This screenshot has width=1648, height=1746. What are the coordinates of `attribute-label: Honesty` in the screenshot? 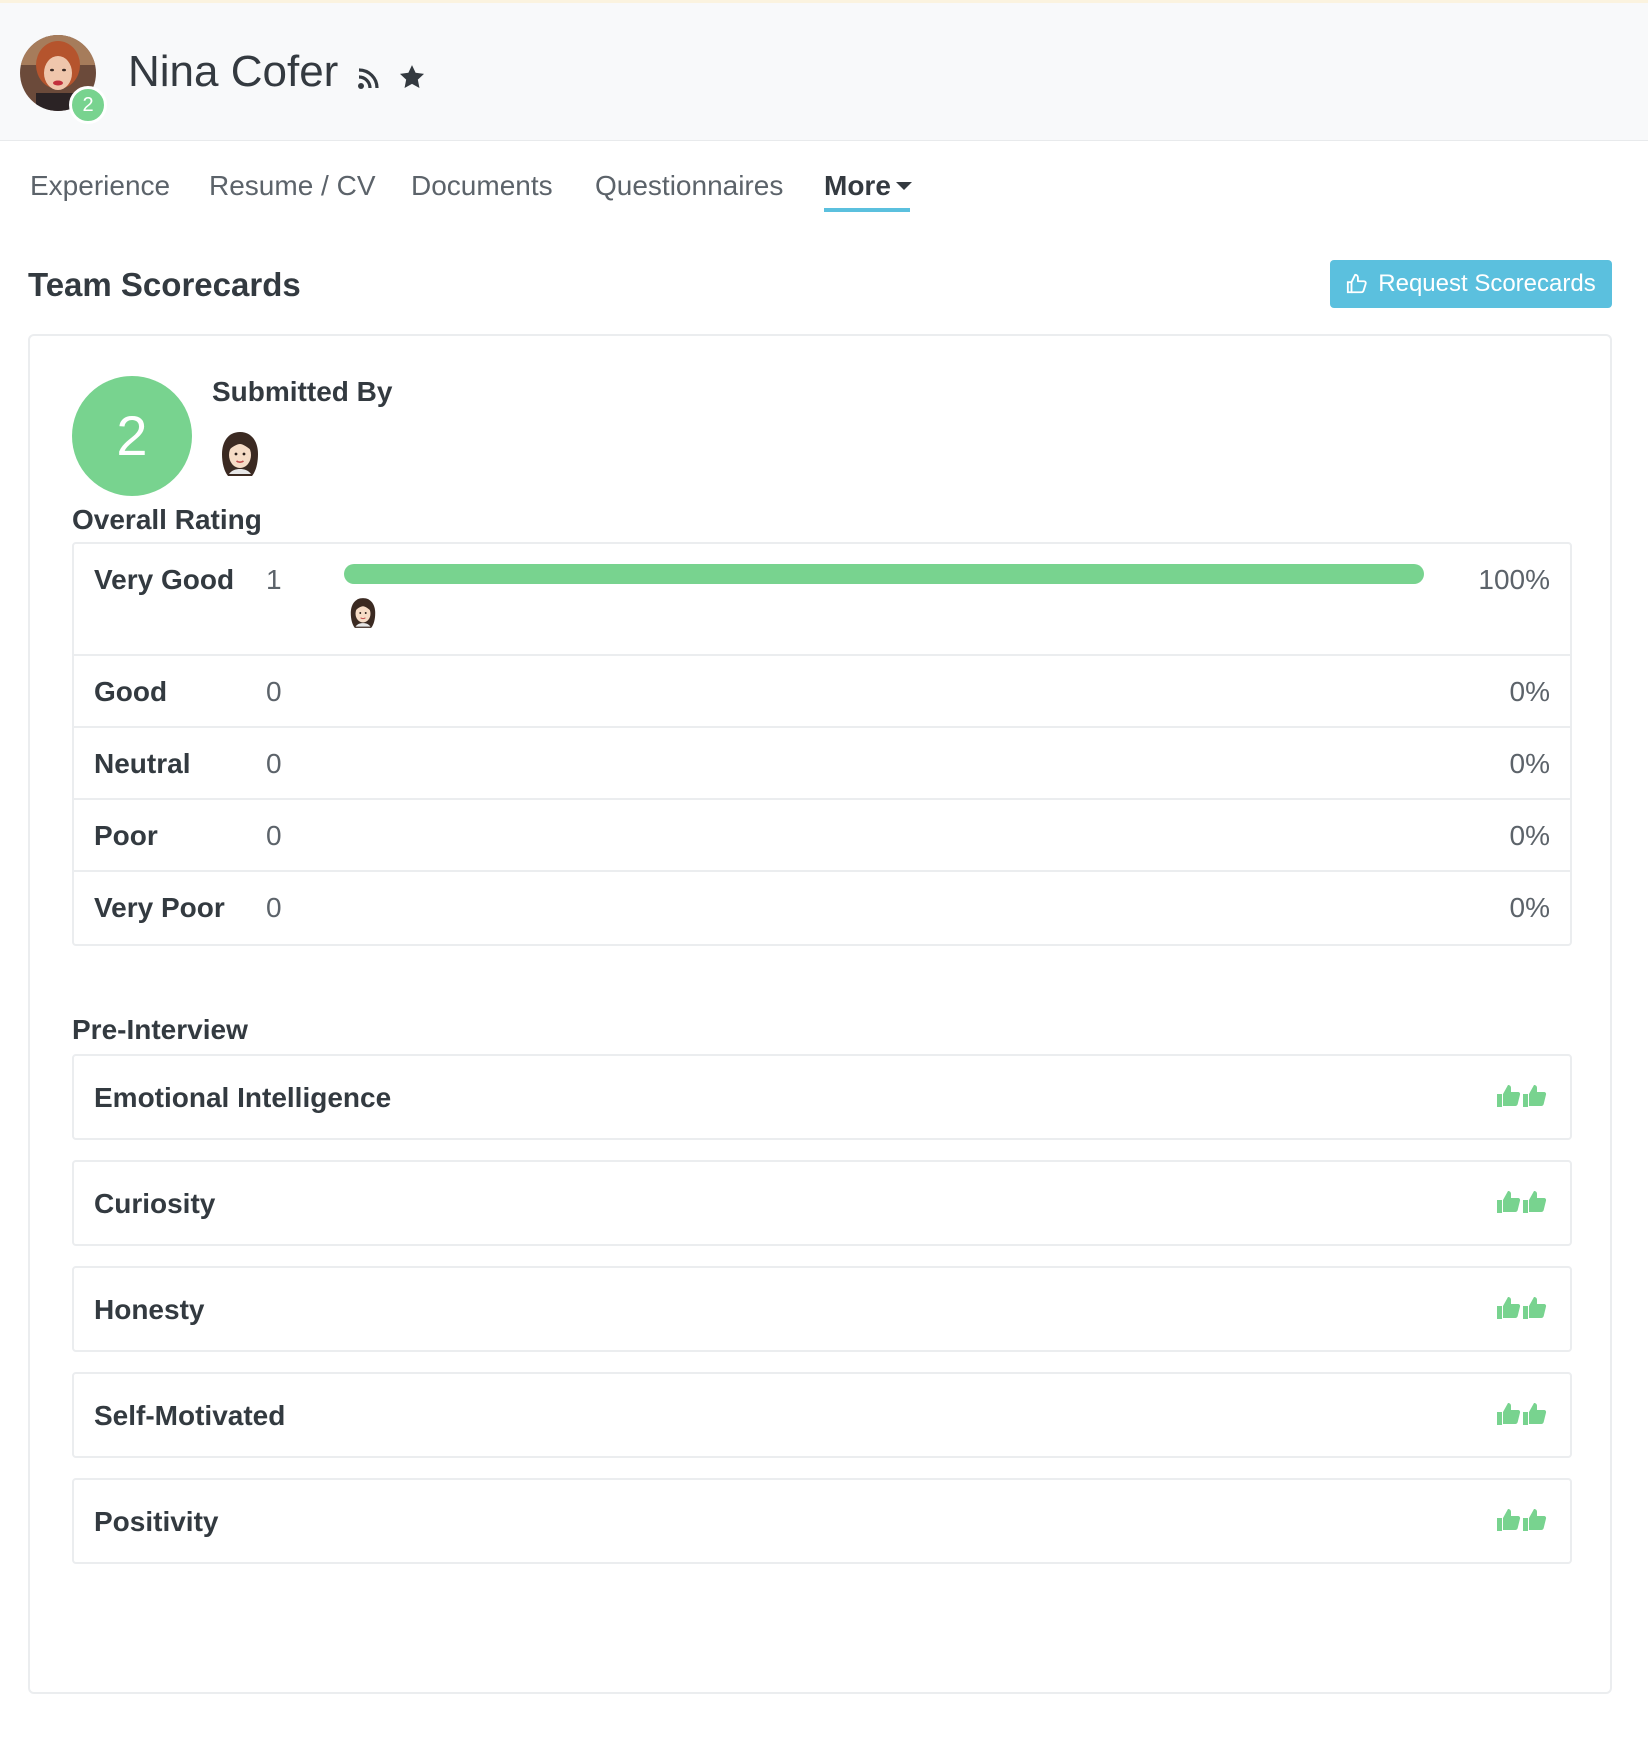 It's located at (149, 1309).